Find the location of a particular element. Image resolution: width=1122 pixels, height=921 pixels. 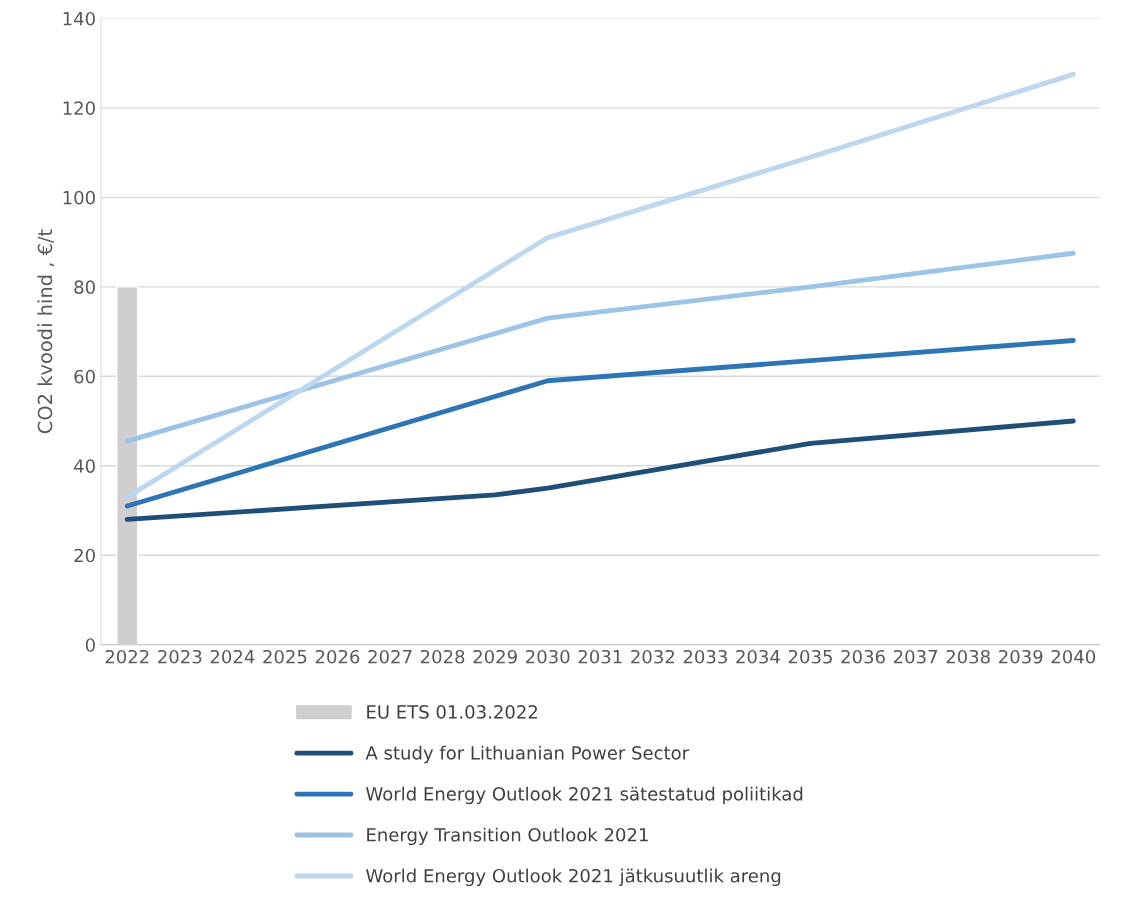

x-tick-label: 2040 is located at coordinates (1073, 656).